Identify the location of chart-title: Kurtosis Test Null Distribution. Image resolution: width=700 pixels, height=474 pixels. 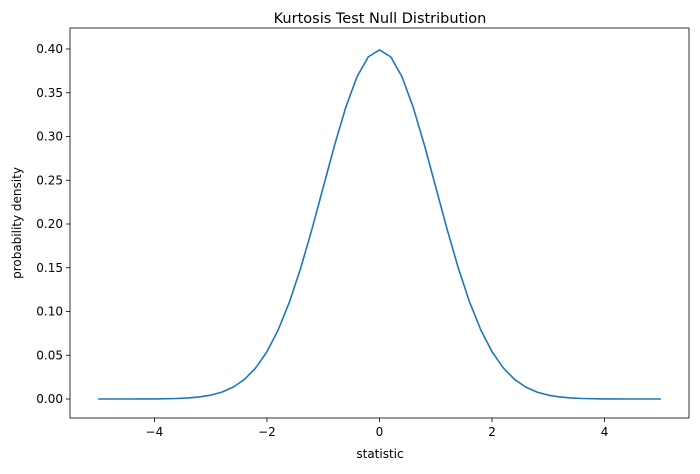
(380, 19).